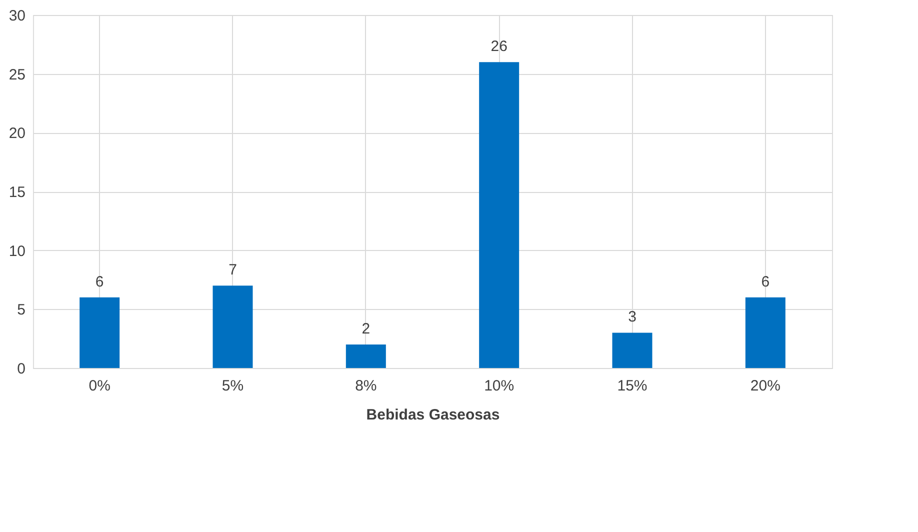 Image resolution: width=918 pixels, height=532 pixels. I want to click on x-tick-label: 5%, so click(233, 386).